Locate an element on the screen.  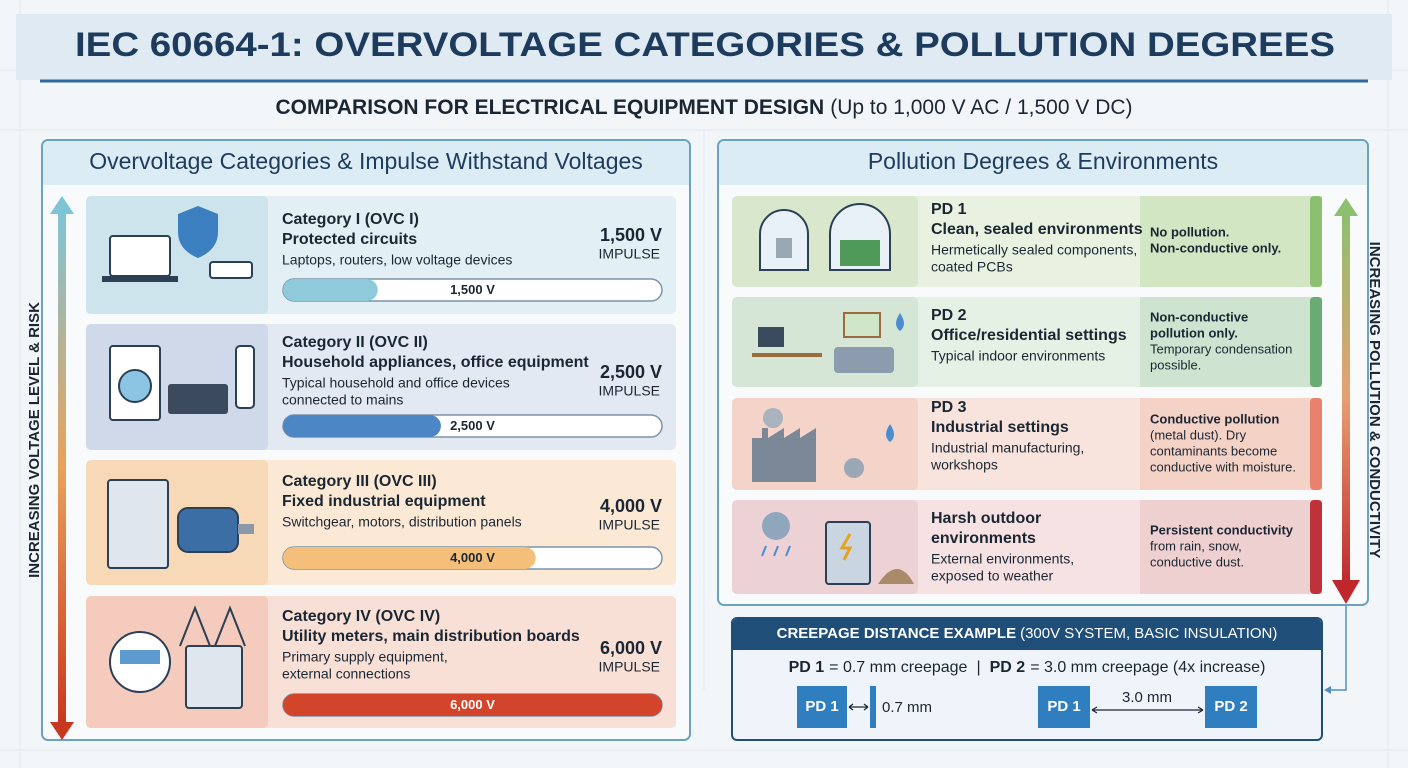
creepage-header is located at coordinates (1027, 634).